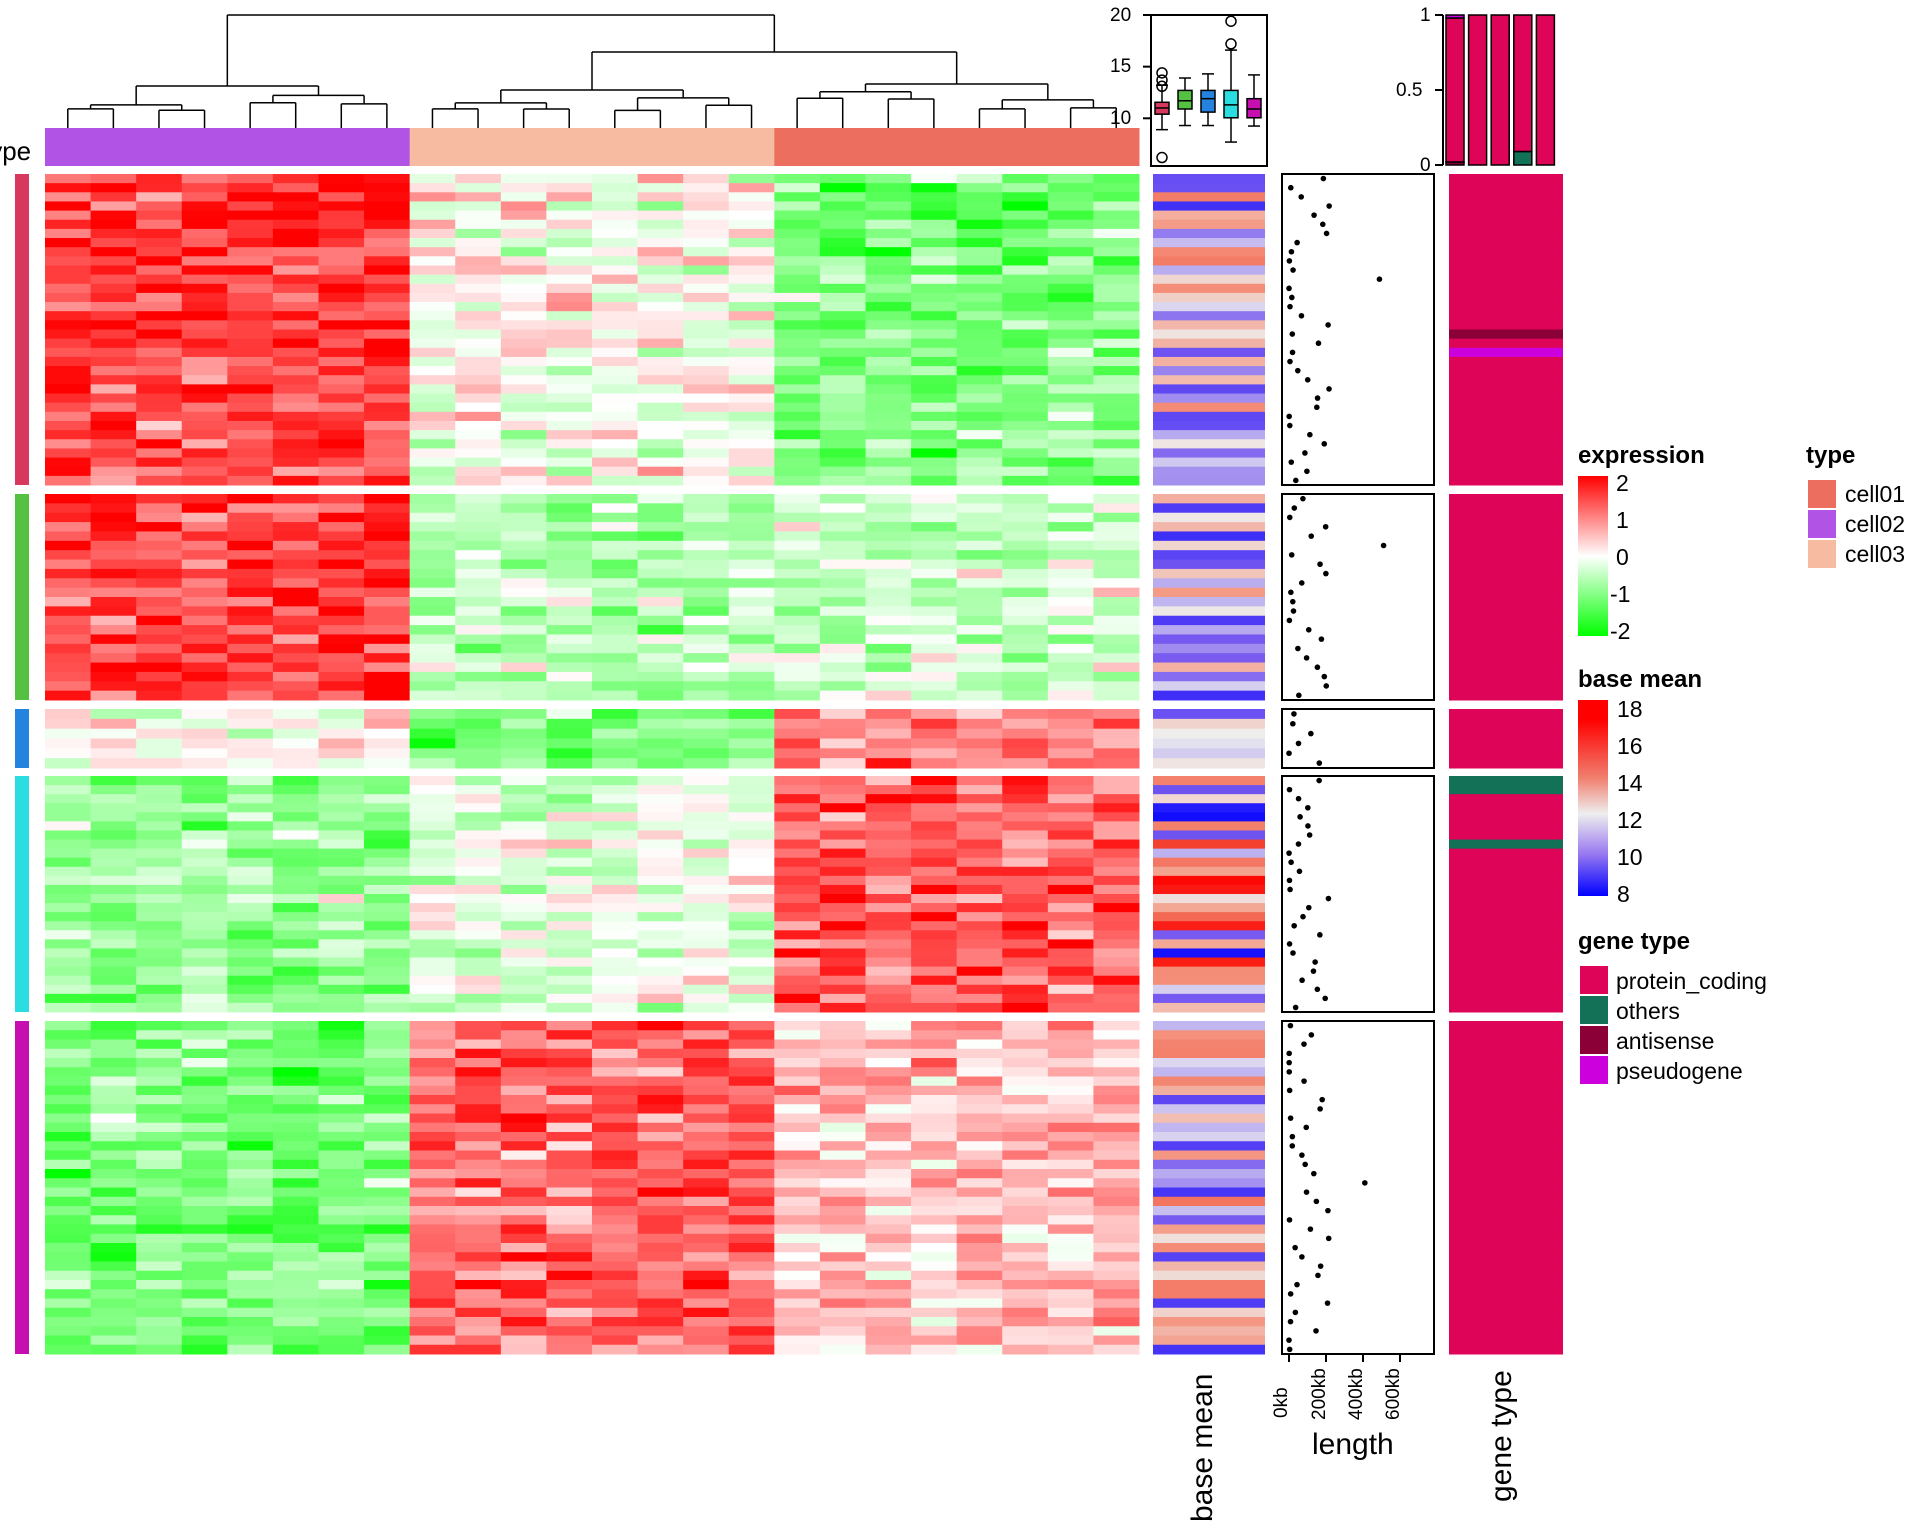 This screenshot has height=1536, width=1920. What do you see at coordinates (1634, 941) in the screenshot?
I see `gene-type-legend-title: gene type` at bounding box center [1634, 941].